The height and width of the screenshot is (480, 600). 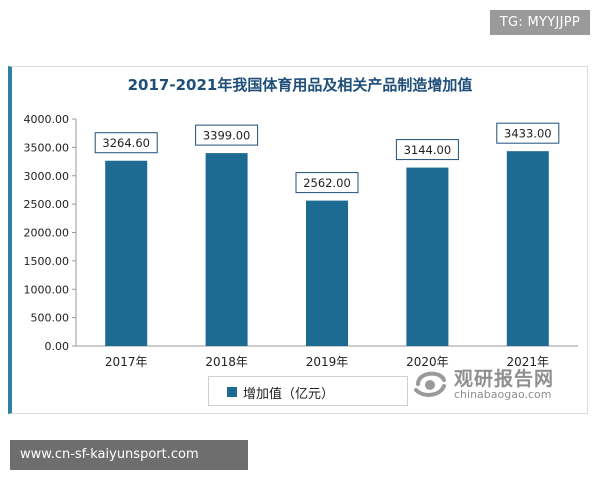 I want to click on y-tick-label: 1500.00, so click(x=47, y=261).